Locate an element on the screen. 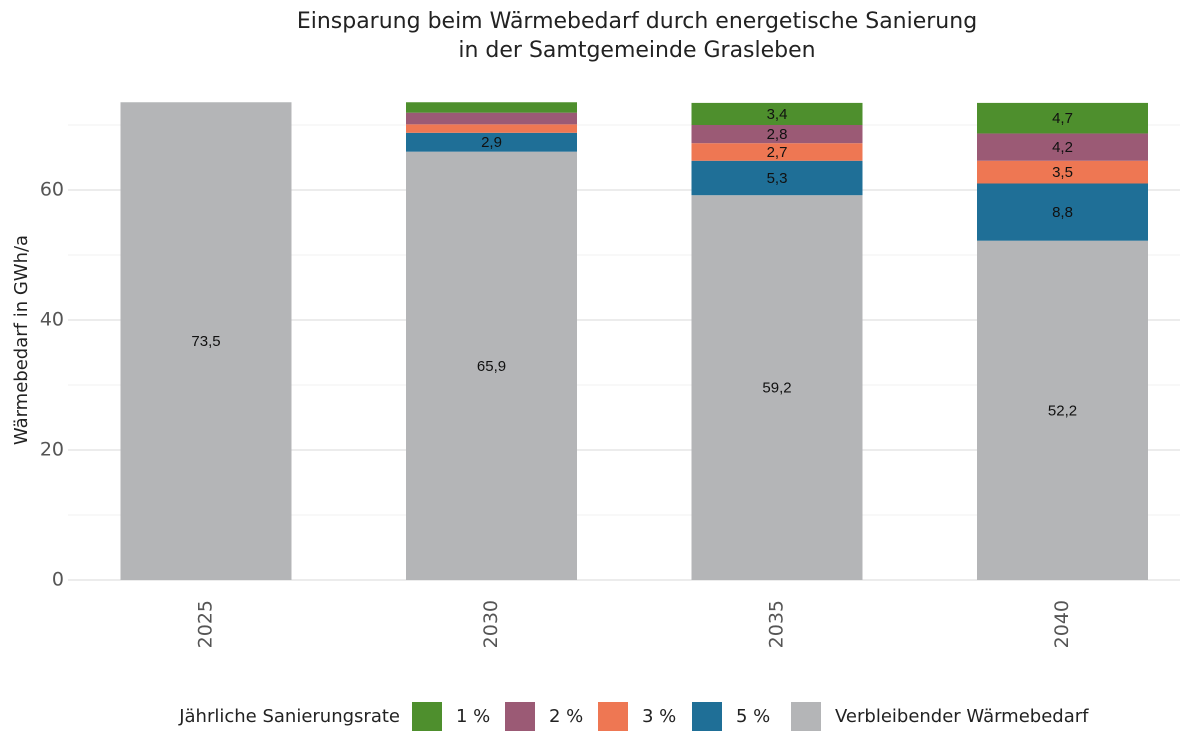 The width and height of the screenshot is (1194, 731). y-tick-label: 60 is located at coordinates (52, 190).